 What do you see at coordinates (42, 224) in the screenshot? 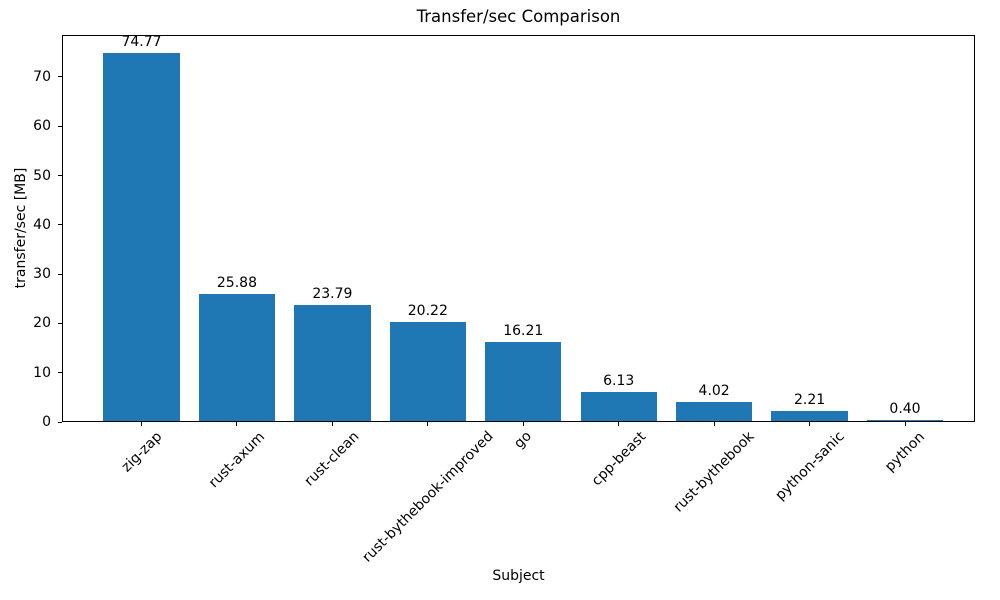
I see `y-tick-label: 40` at bounding box center [42, 224].